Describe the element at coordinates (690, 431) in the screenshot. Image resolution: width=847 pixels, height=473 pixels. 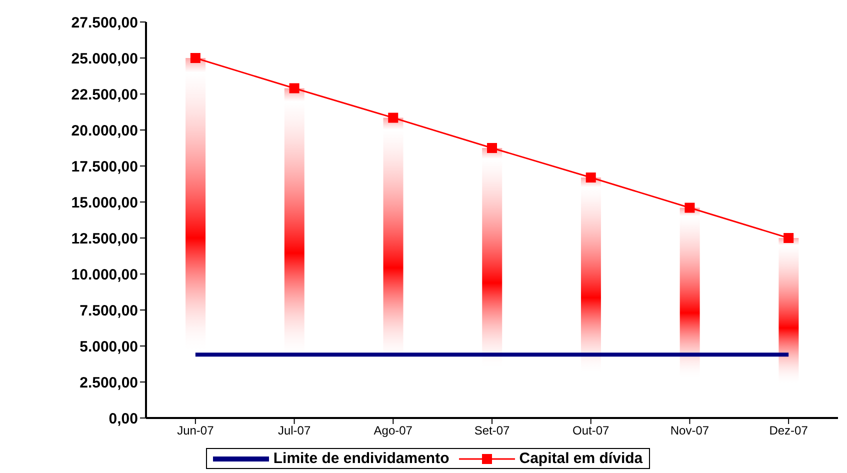
I see `x-tick-label: Nov-07` at that location.